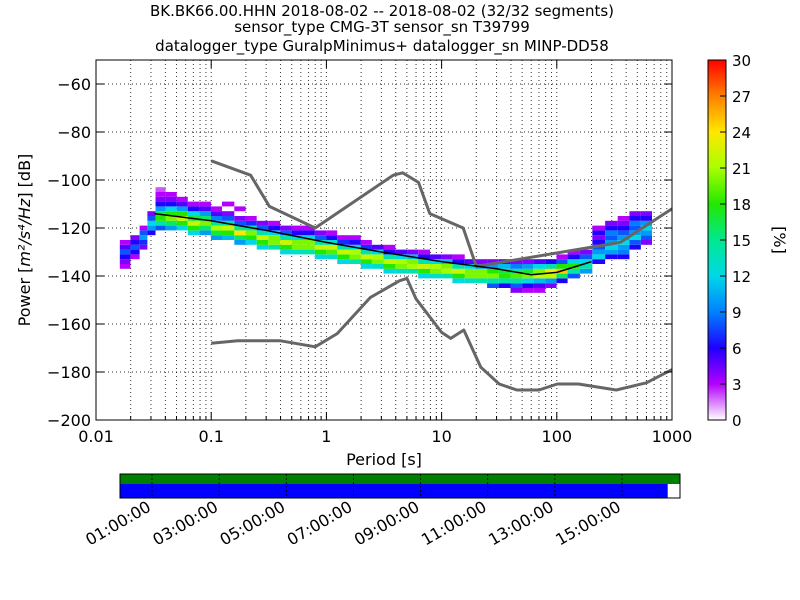  Describe the element at coordinates (69, 420) in the screenshot. I see `y-tick-label: −200` at that location.